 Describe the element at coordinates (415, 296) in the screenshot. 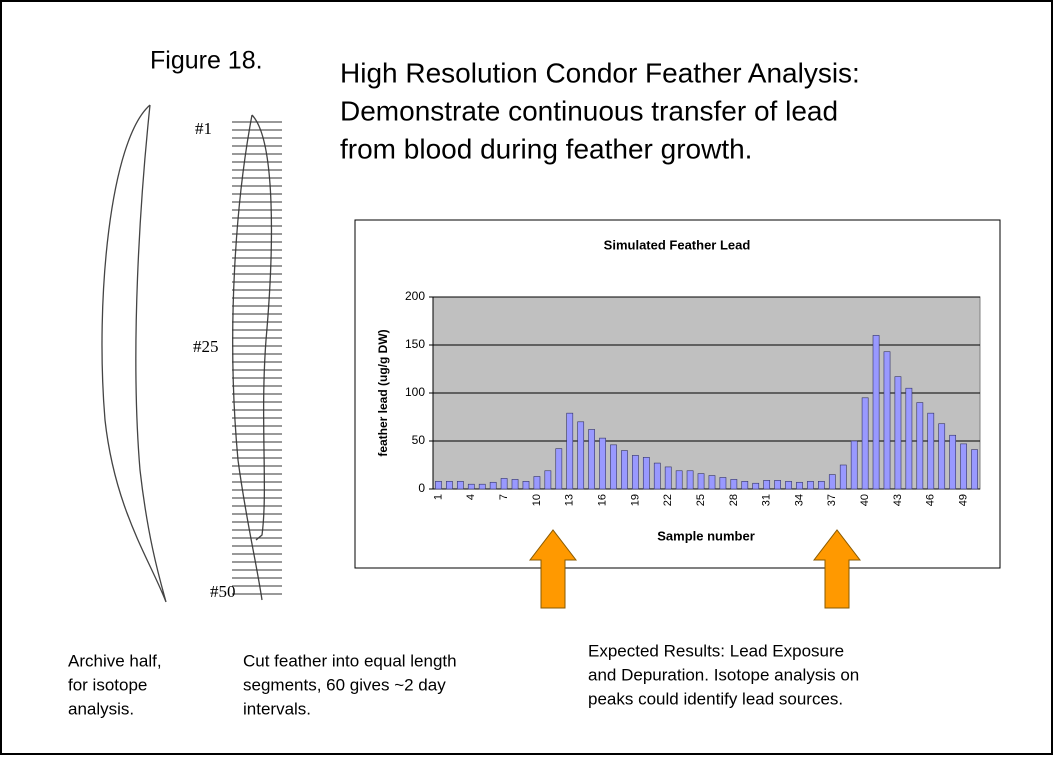

I see `y-tick-label: 200` at that location.